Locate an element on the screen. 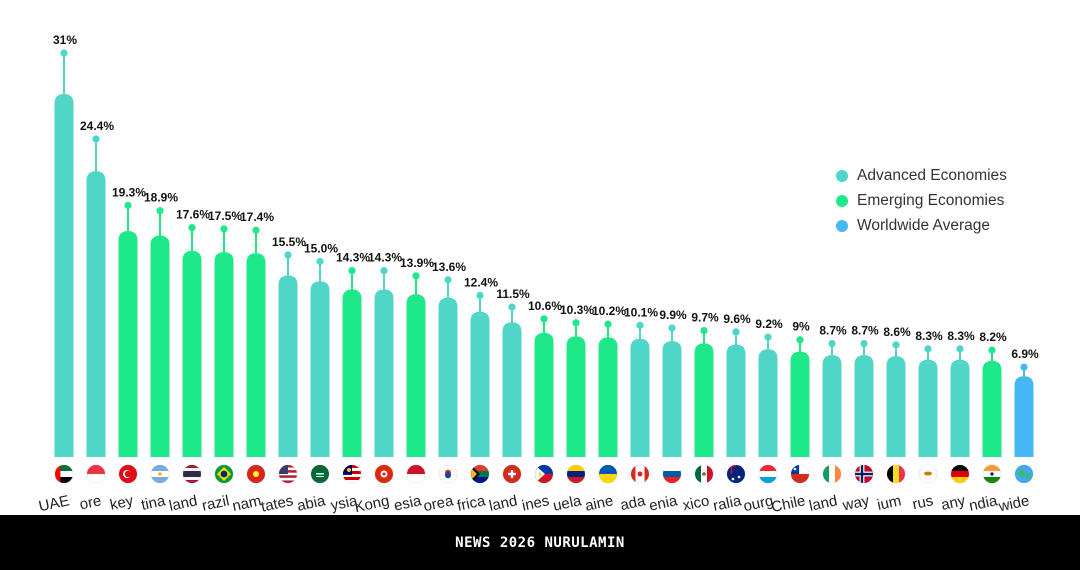 This screenshot has width=1080, height=570. bar-value-label: 15.0% is located at coordinates (321, 249).